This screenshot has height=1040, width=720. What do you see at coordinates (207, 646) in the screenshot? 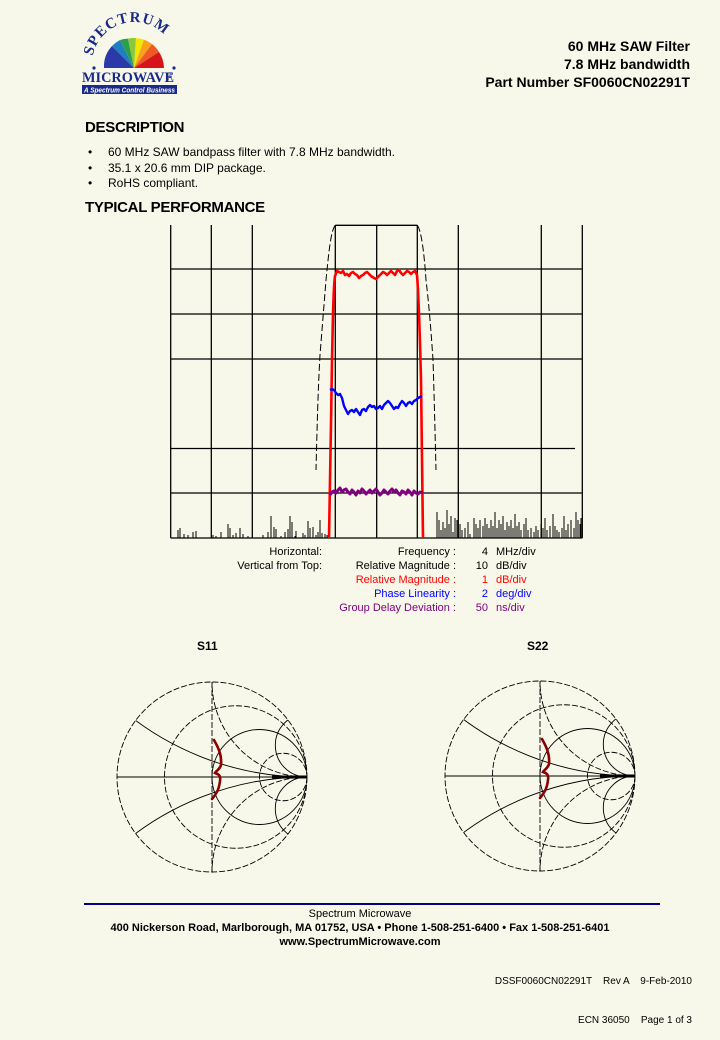
I see `s11-title: S11` at bounding box center [207, 646].